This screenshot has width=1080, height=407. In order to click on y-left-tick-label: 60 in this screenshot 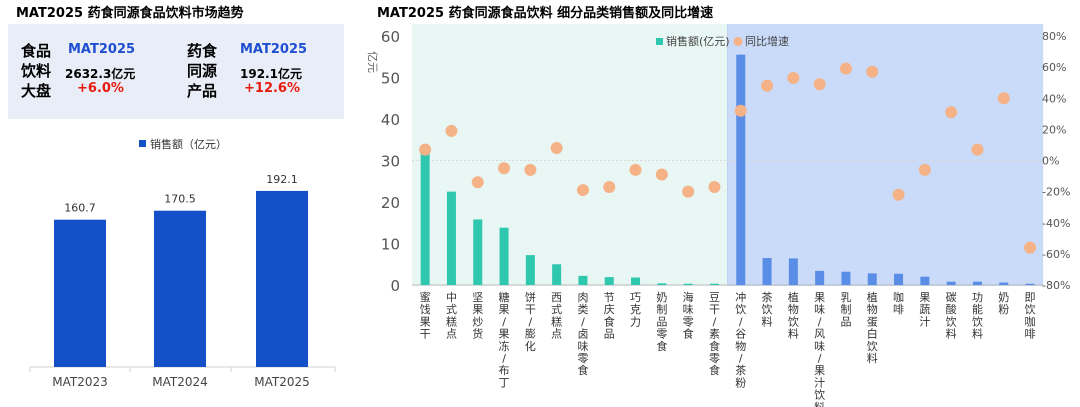, I will do `click(390, 37)`.